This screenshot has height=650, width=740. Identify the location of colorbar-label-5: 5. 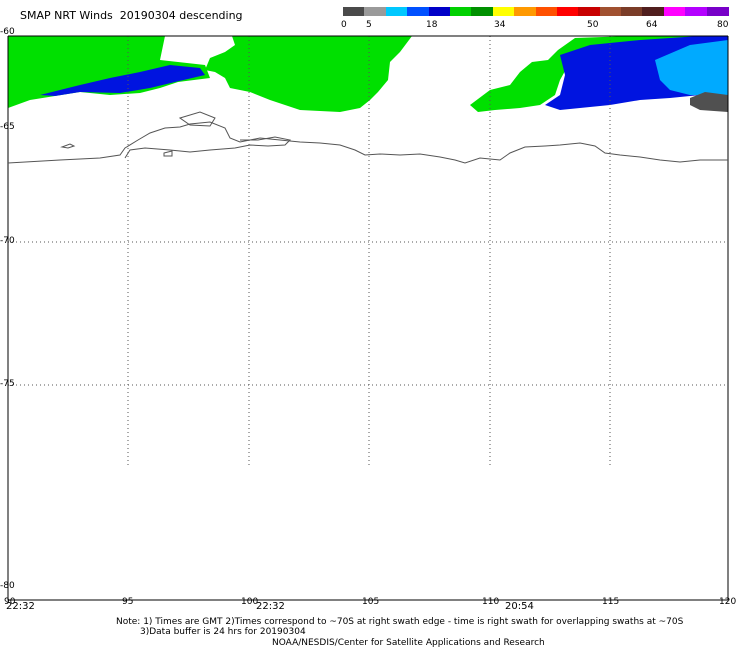
(369, 25).